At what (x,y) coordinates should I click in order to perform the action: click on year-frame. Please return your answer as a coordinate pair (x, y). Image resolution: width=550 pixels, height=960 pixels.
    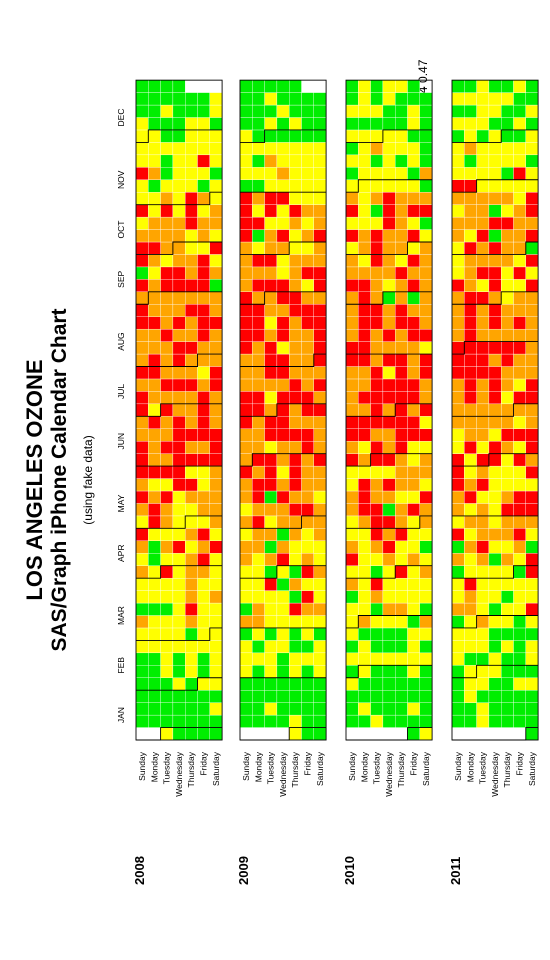
    Looking at the image, I should click on (179, 410).